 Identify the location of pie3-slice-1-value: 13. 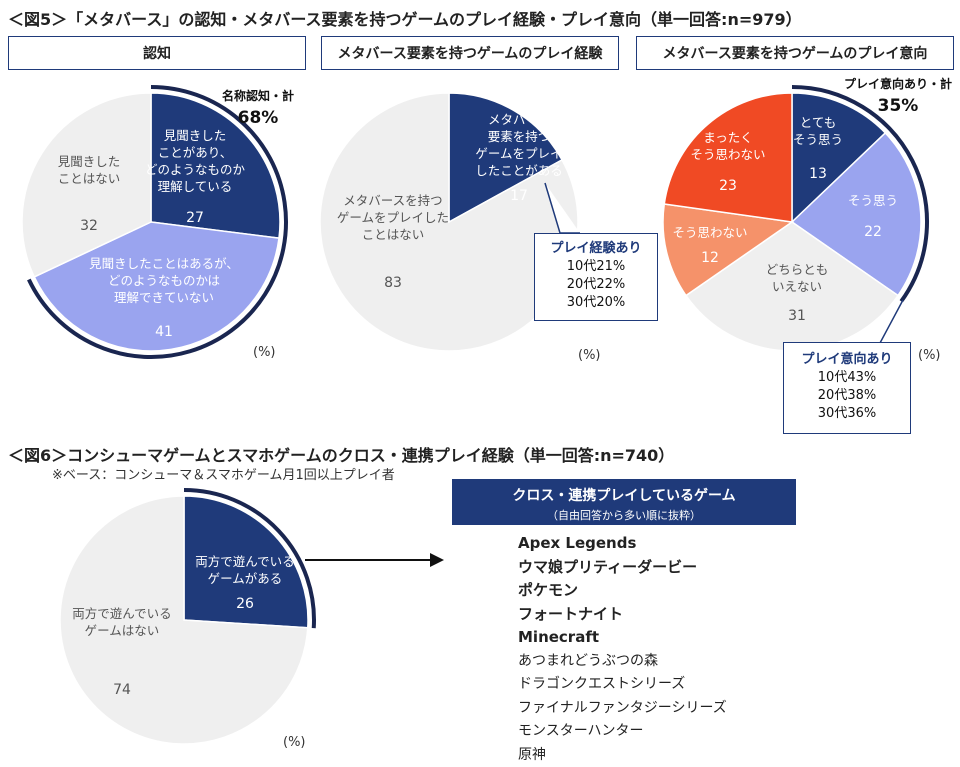
(818, 174).